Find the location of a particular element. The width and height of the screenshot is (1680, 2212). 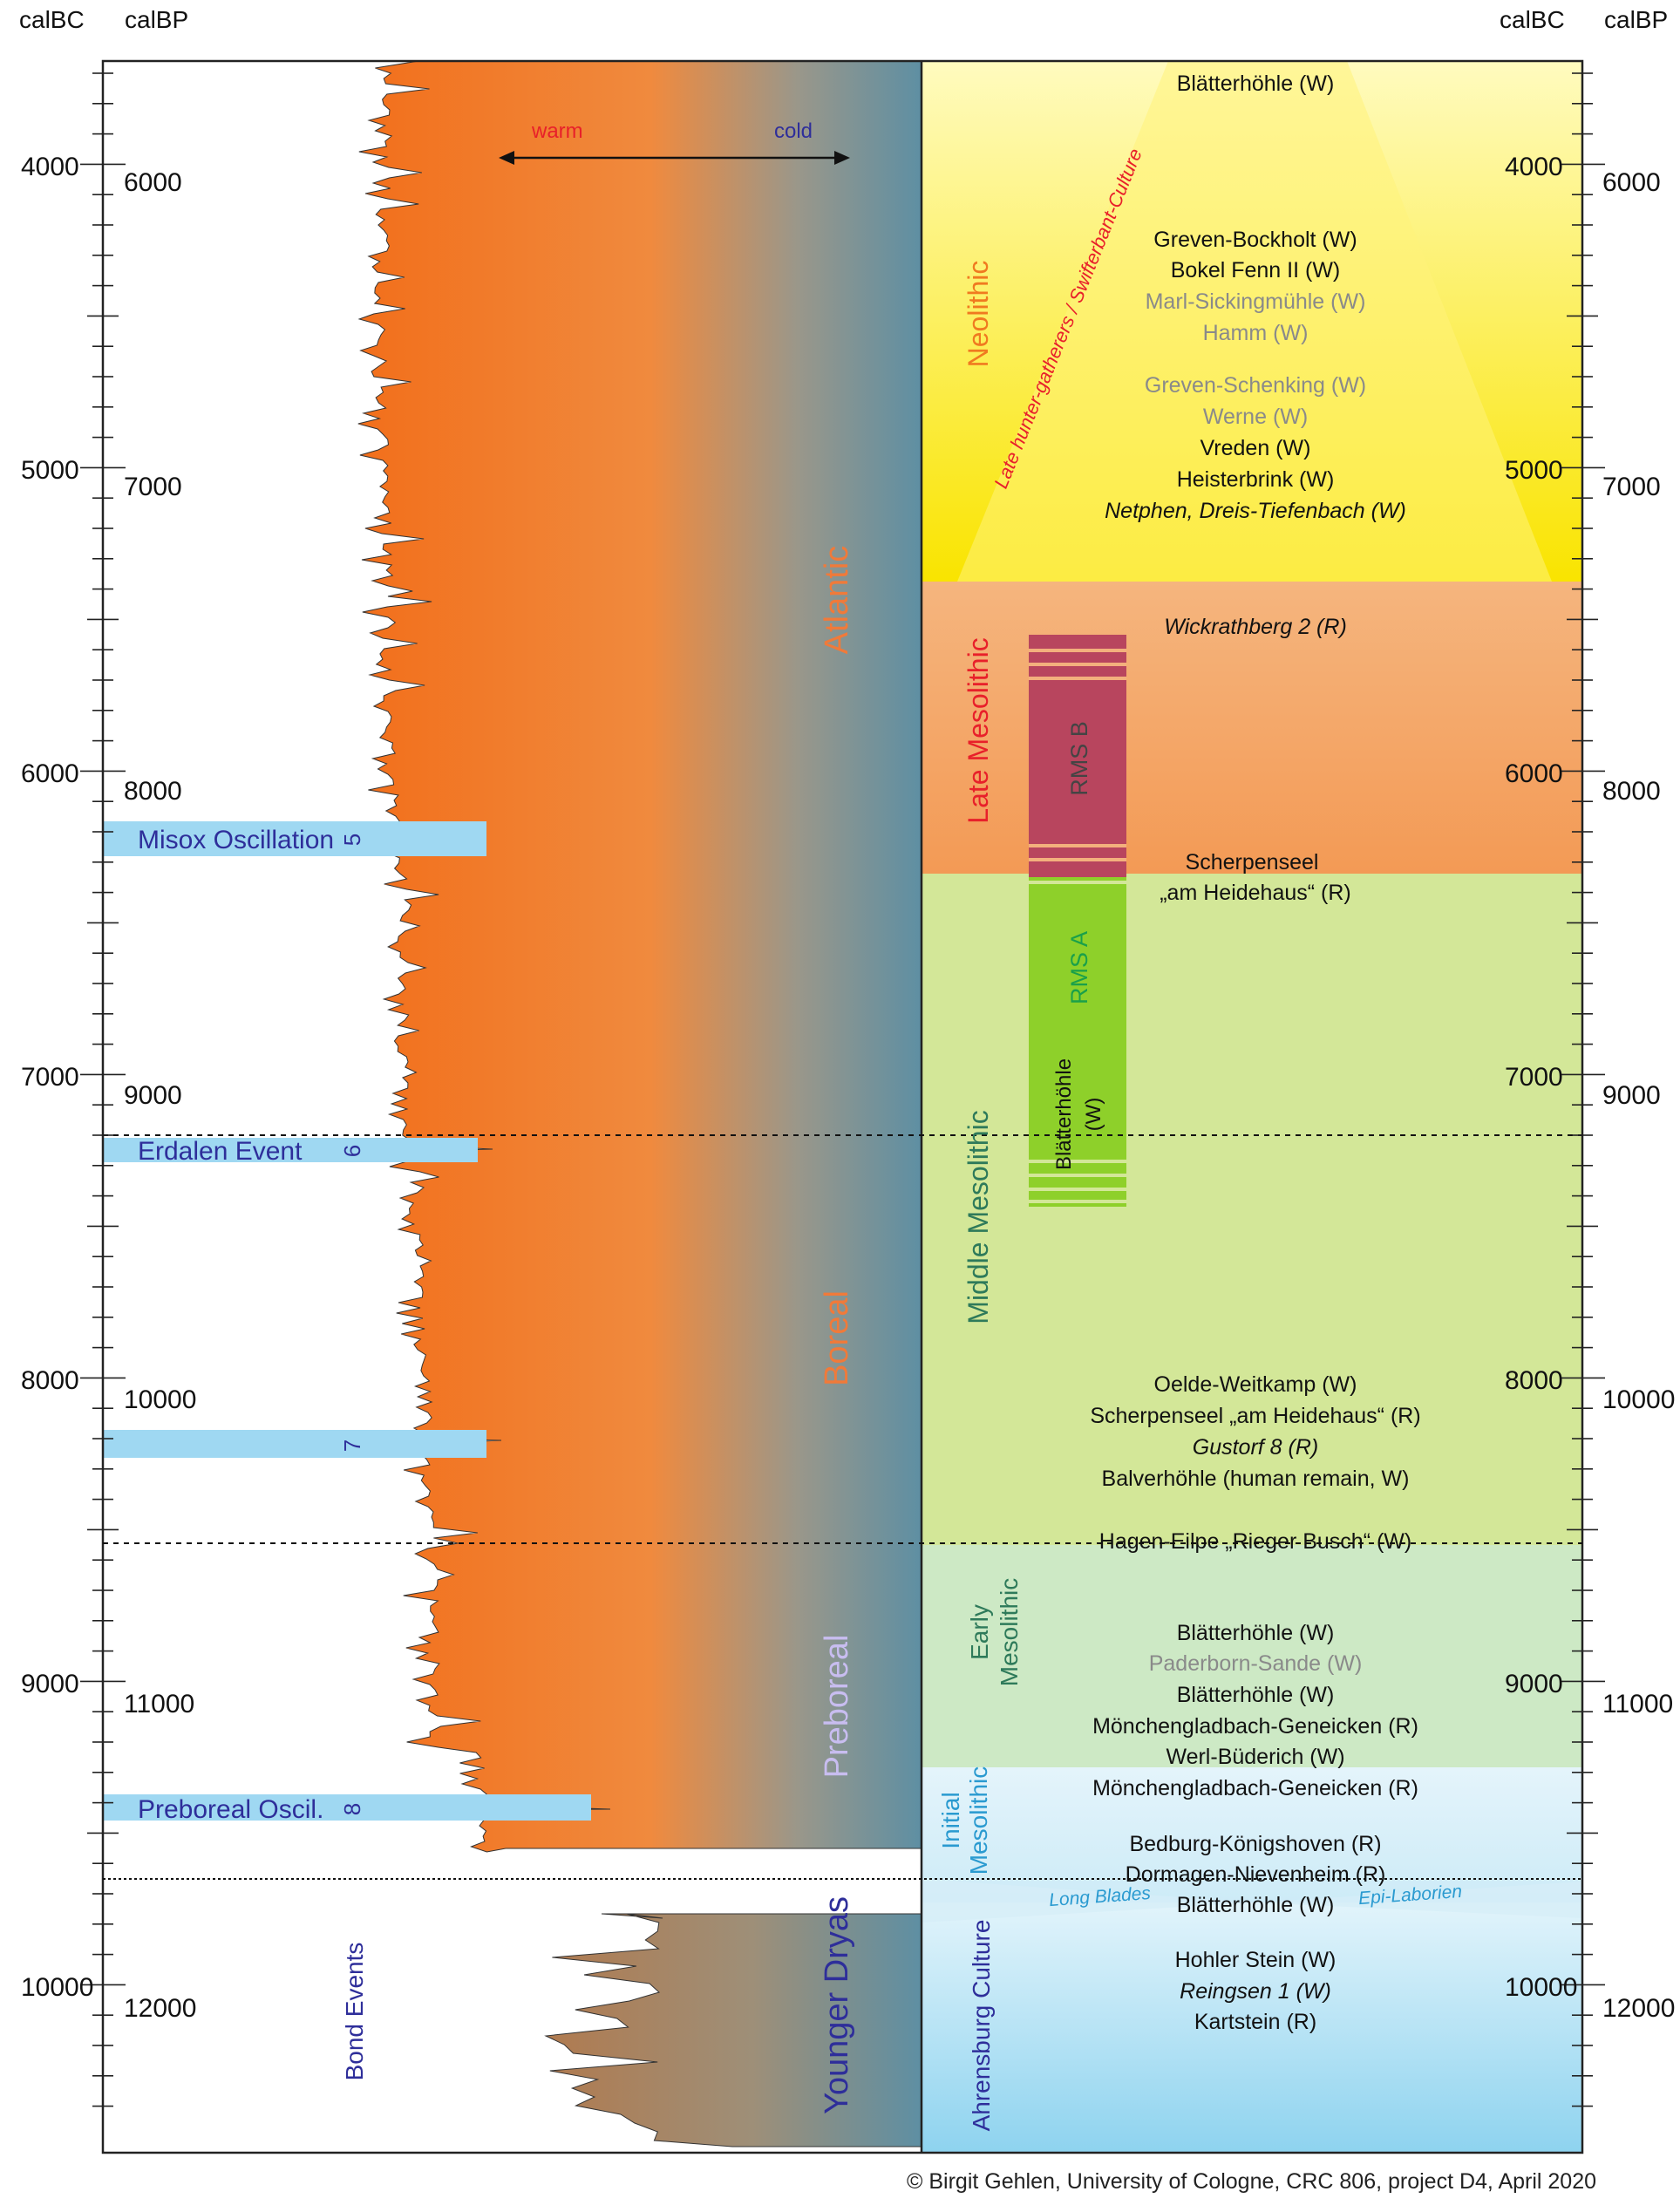

site-label: Balverhöhle (human remain, W) is located at coordinates (1256, 1479).